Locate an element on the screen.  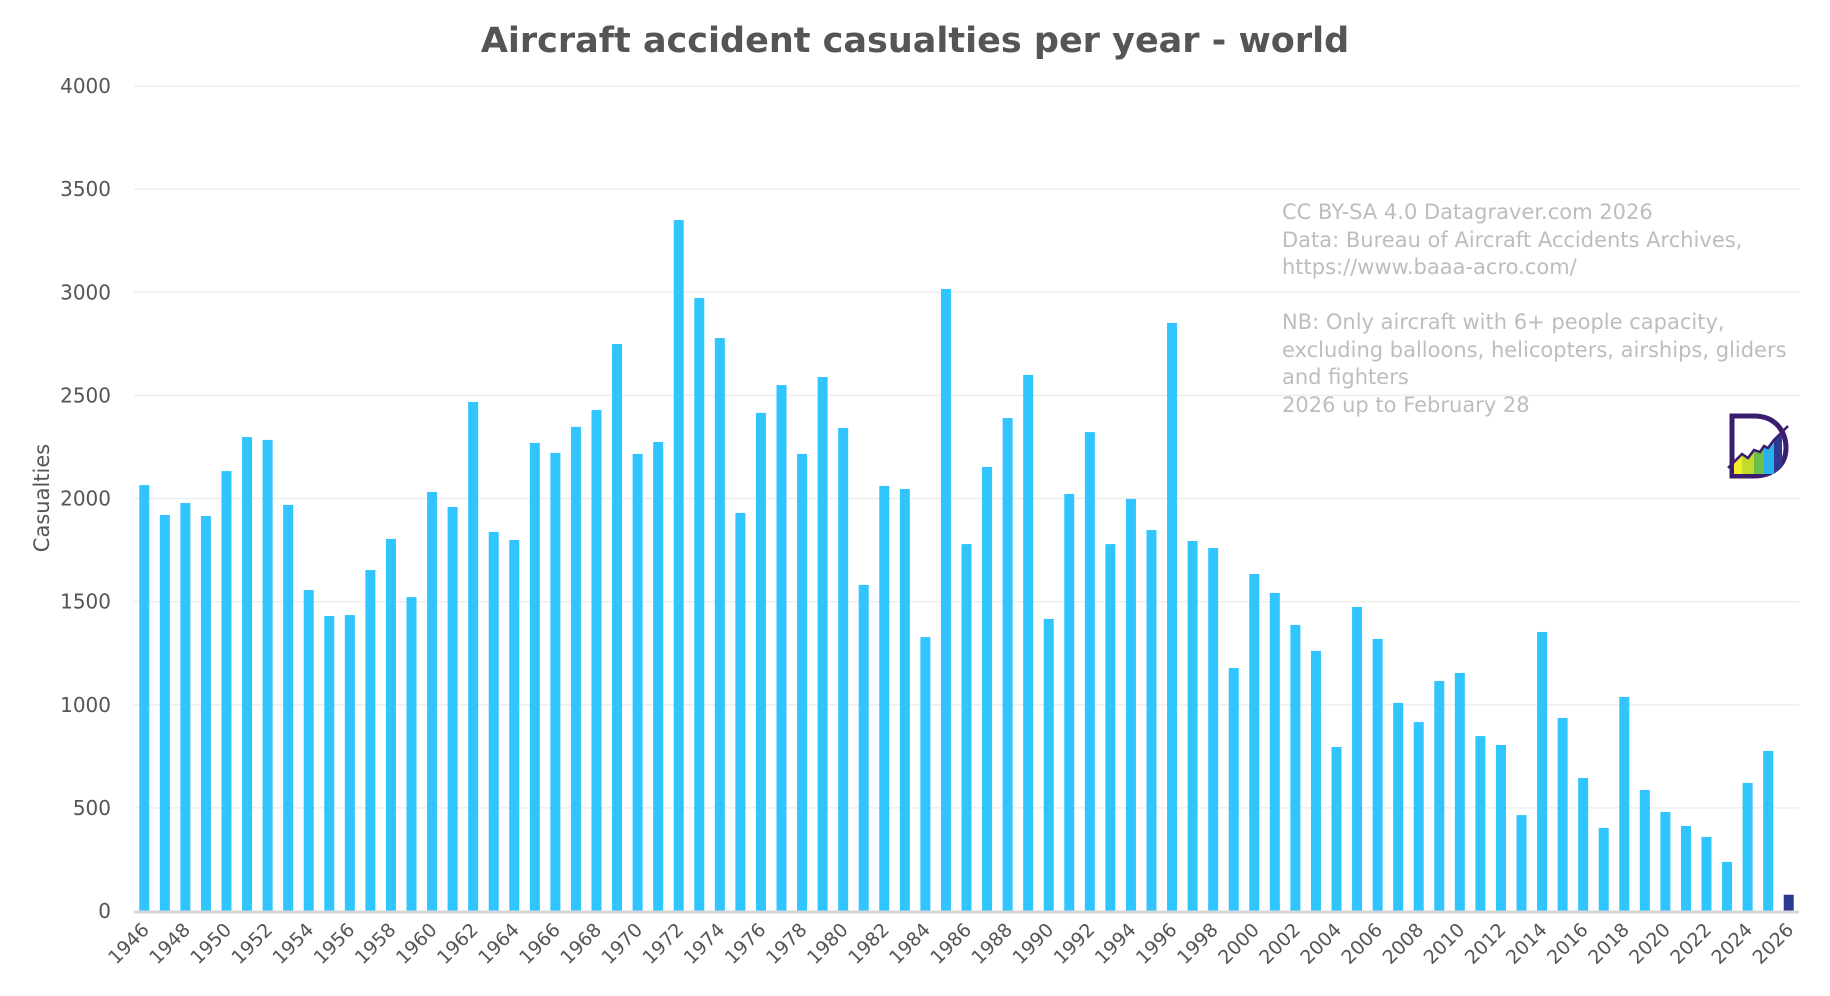
bar-1983 is located at coordinates (904, 700).